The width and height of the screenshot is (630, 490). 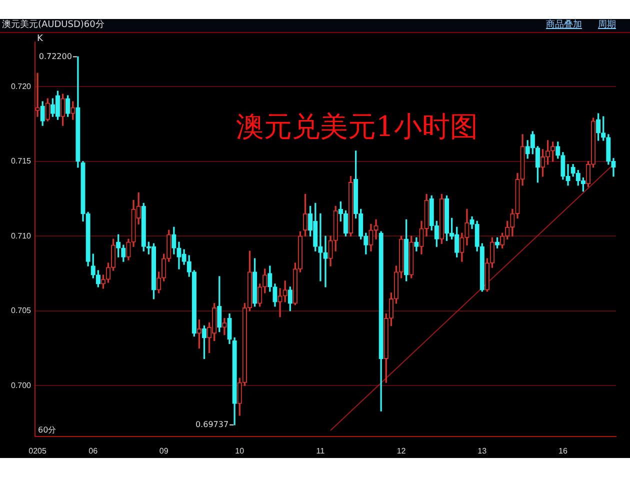 What do you see at coordinates (40, 39) in the screenshot?
I see `annotation: K` at bounding box center [40, 39].